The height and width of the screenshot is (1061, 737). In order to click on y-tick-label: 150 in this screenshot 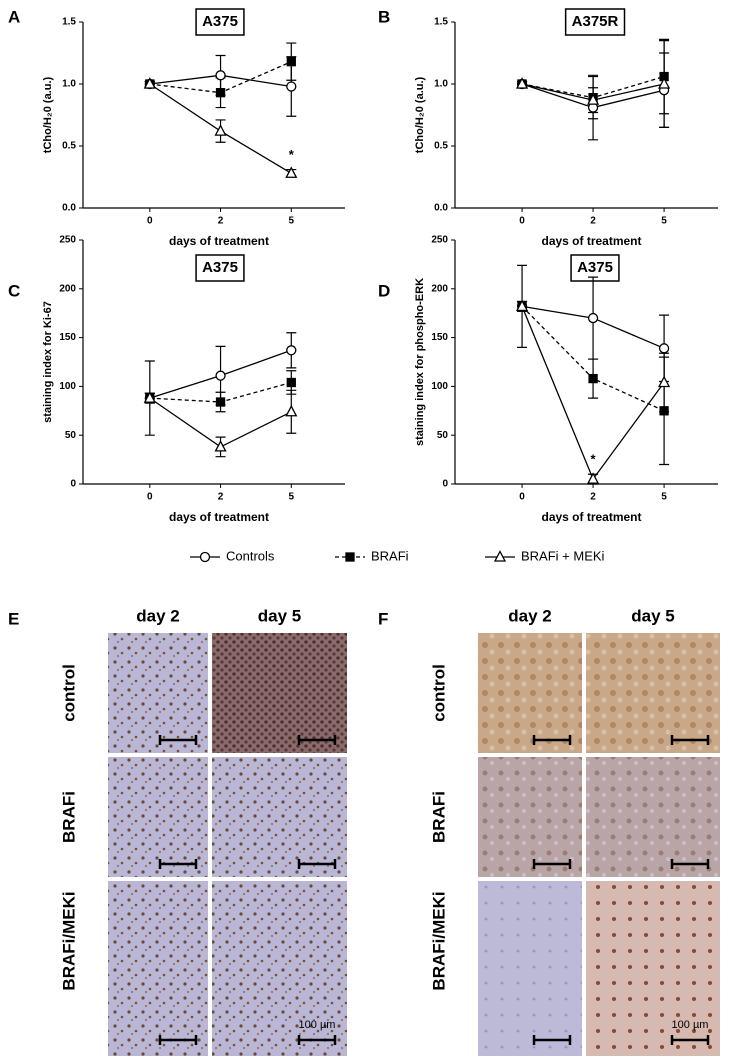, I will do `click(67, 337)`.